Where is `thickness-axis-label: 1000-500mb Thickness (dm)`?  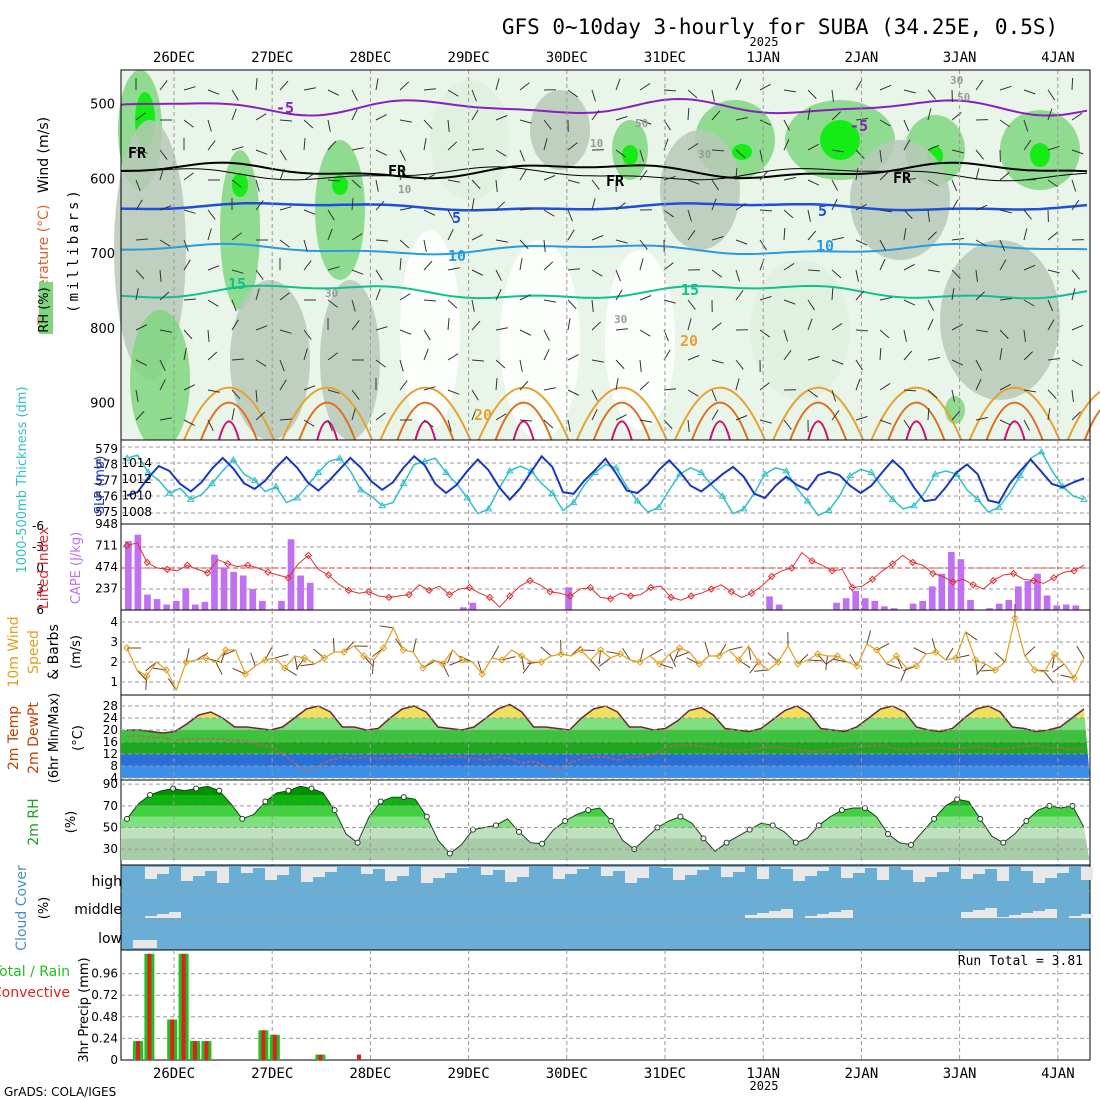 thickness-axis-label: 1000-500mb Thickness (dm) is located at coordinates (22, 479).